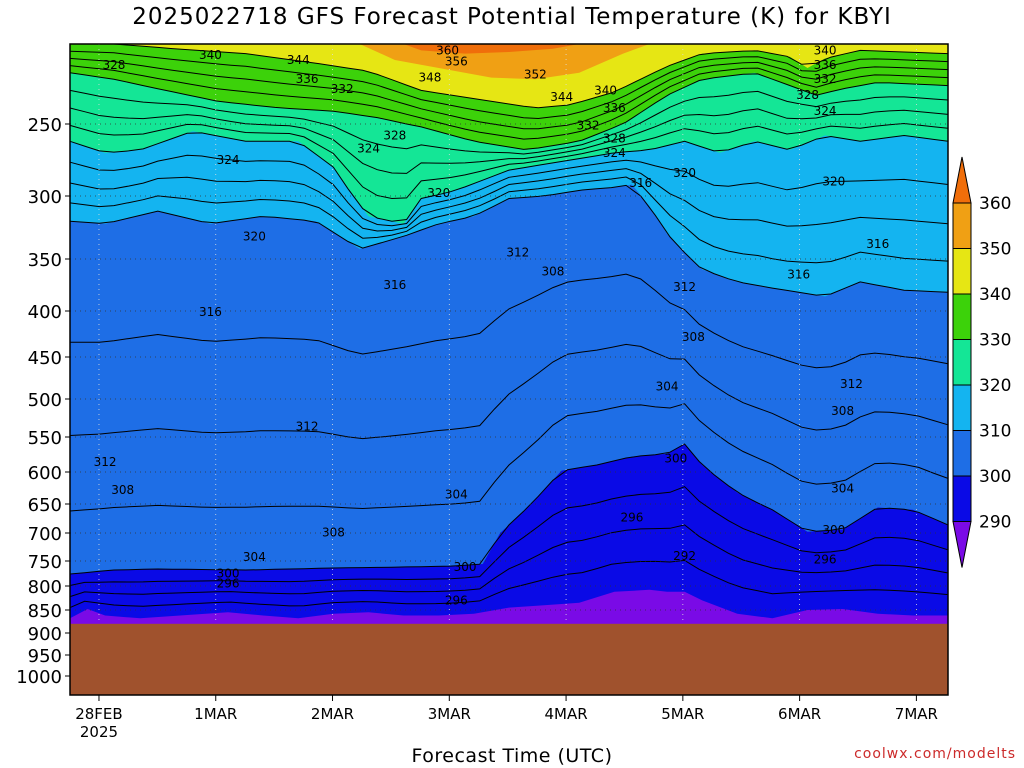  I want to click on colorbar-label: 350, so click(995, 250).